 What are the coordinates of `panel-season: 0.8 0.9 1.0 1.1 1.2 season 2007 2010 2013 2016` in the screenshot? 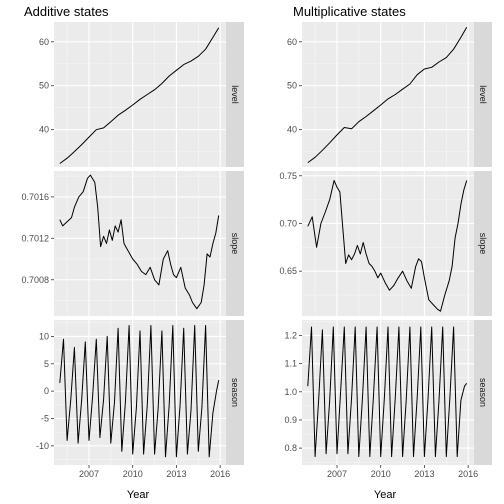 It's located at (388, 399).